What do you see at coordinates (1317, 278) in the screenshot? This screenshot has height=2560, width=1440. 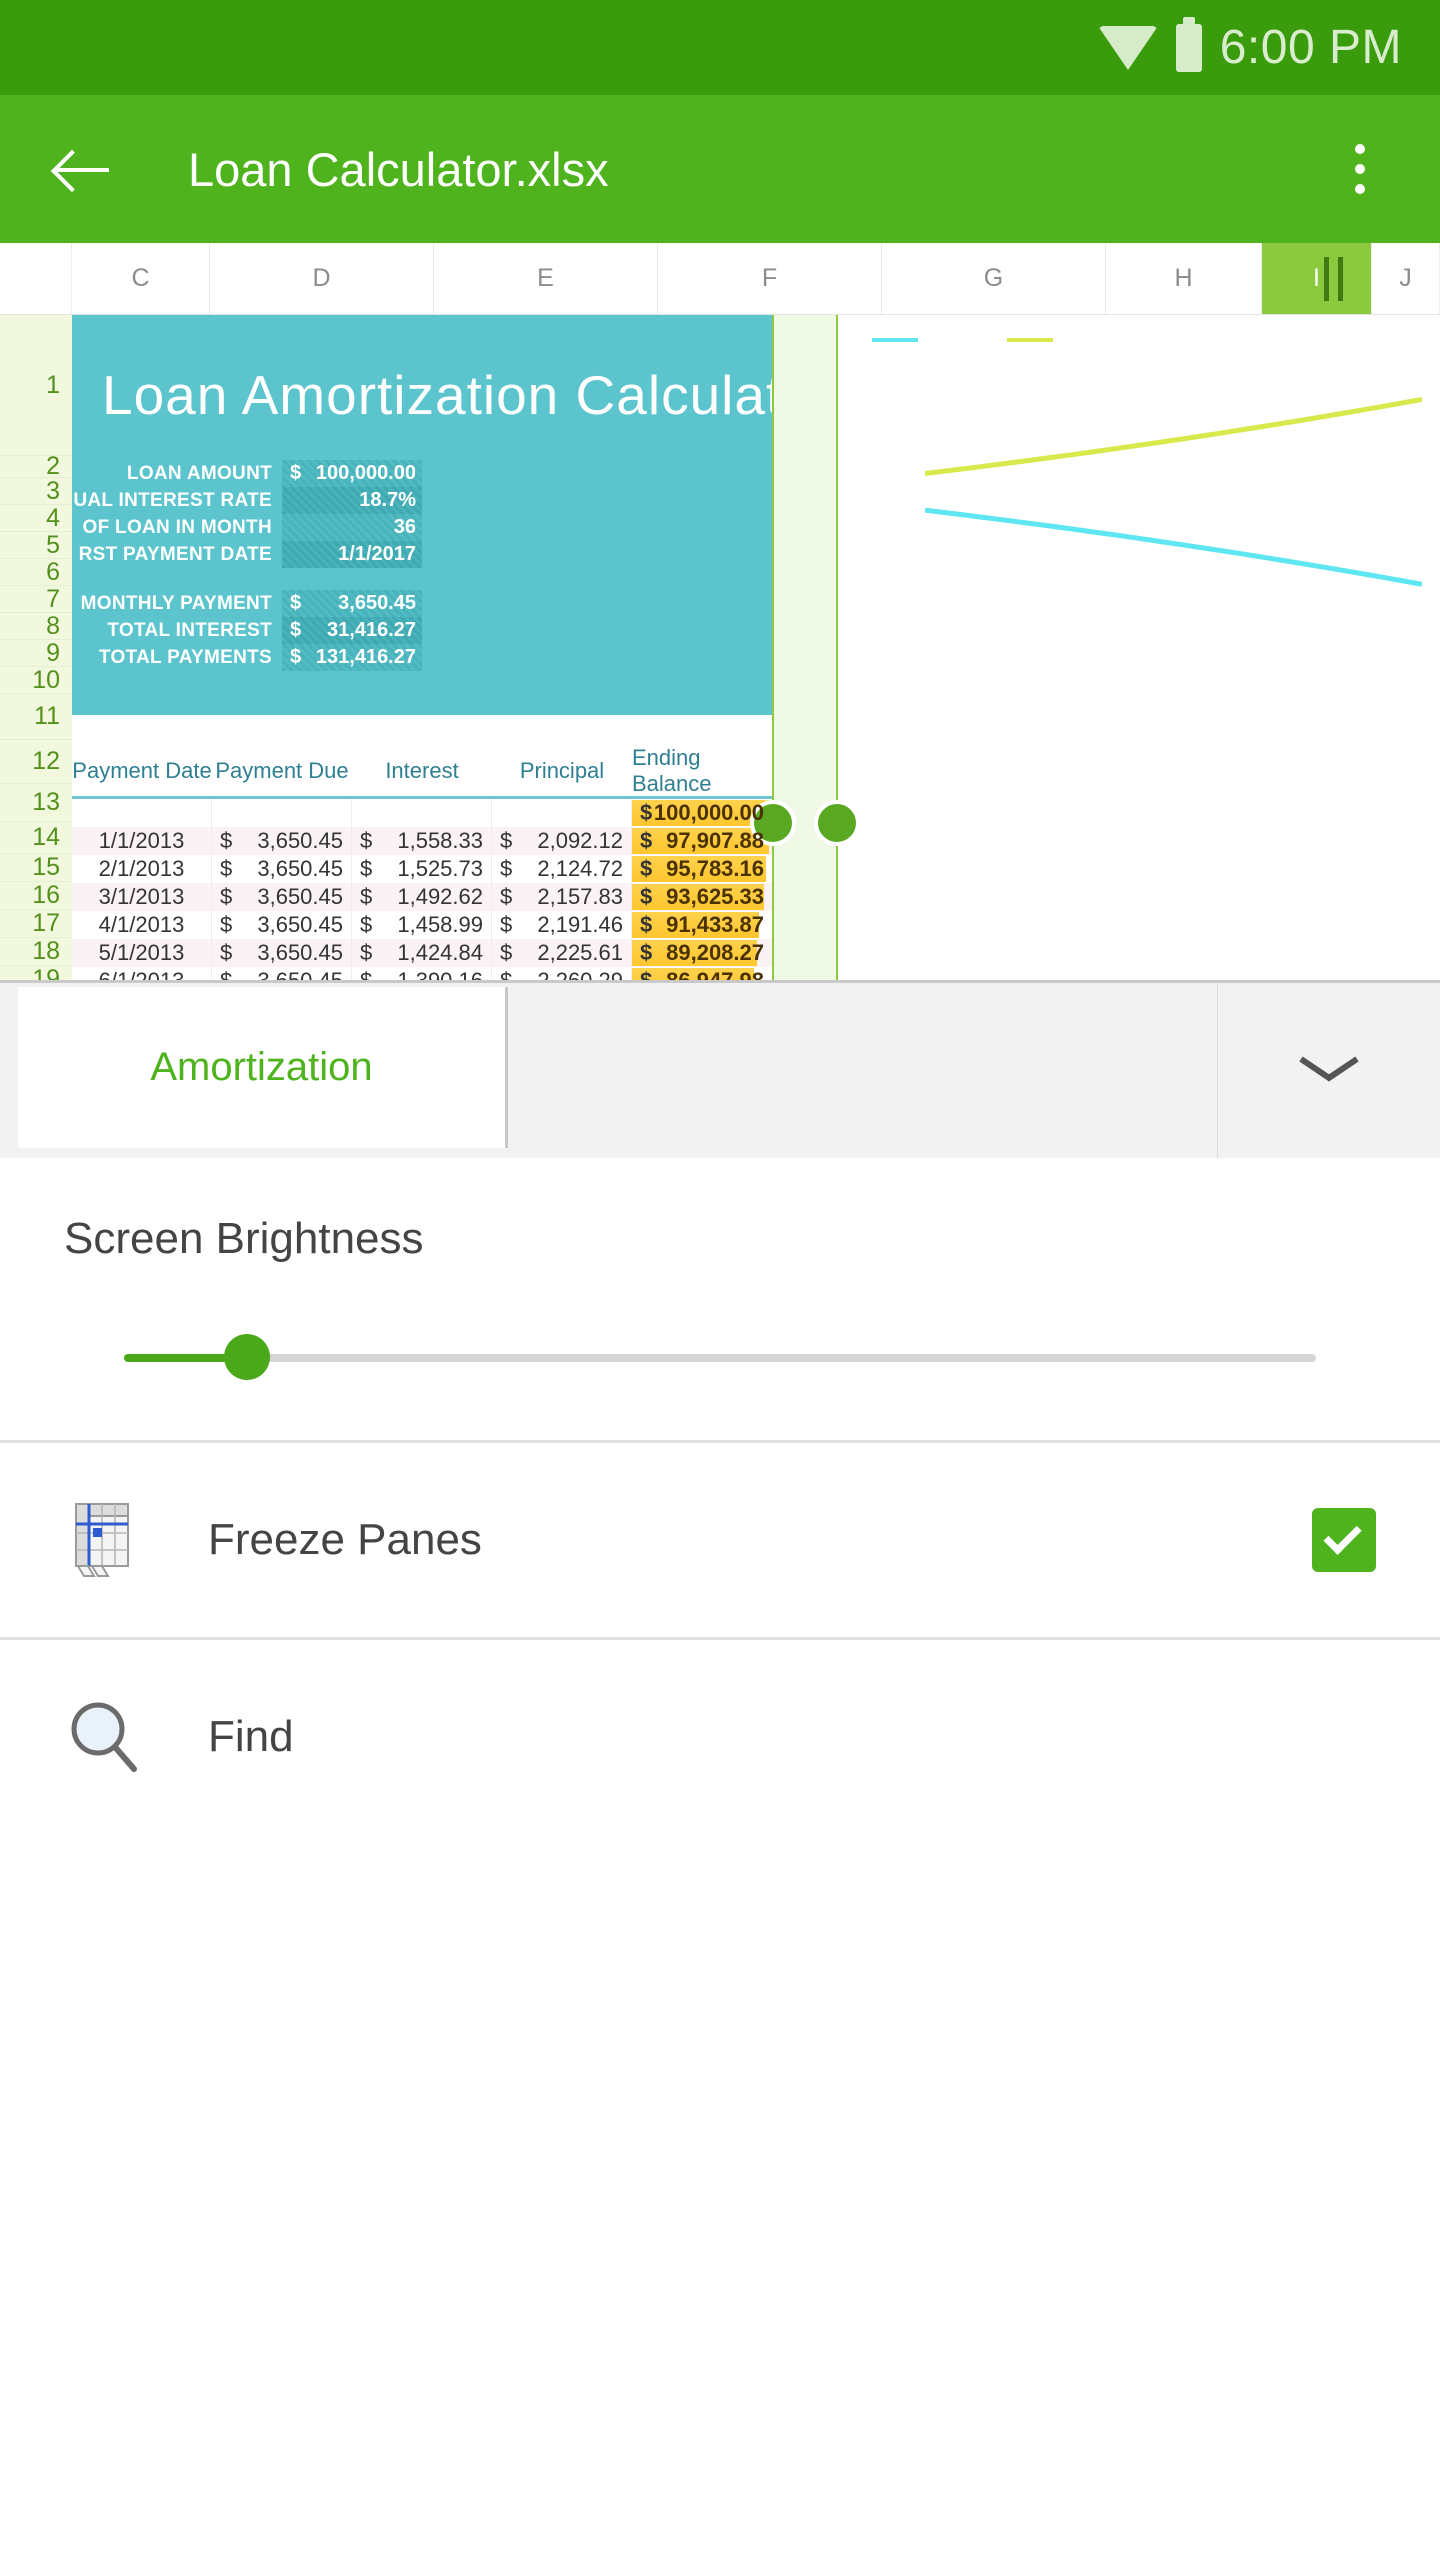 I see `column-header-i-selected: I` at bounding box center [1317, 278].